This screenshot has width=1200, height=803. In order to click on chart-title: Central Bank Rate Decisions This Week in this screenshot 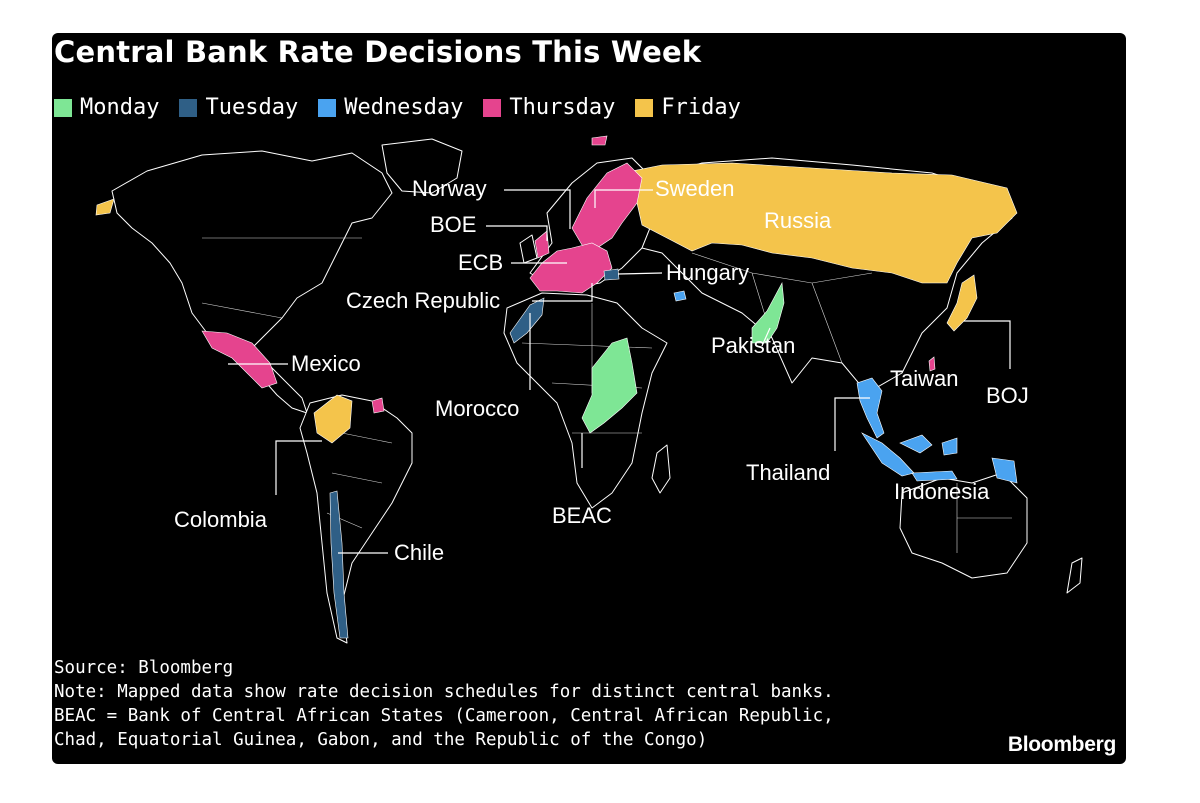, I will do `click(378, 52)`.